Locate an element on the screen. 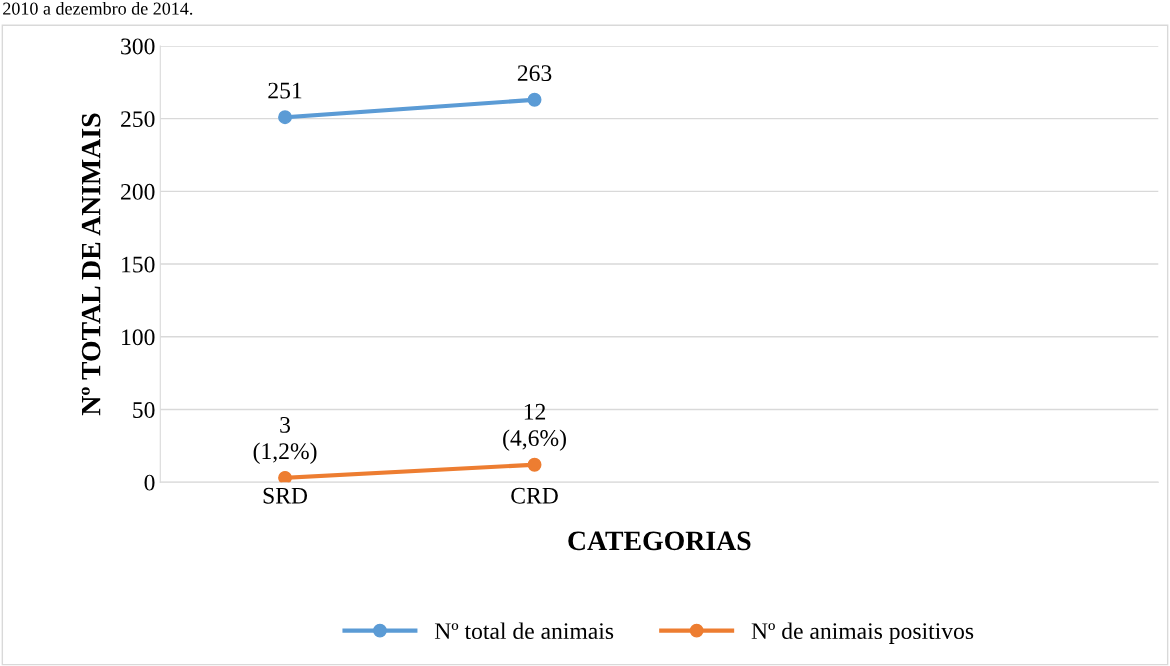 The width and height of the screenshot is (1170, 666). y-tick-label: 250 is located at coordinates (138, 119).